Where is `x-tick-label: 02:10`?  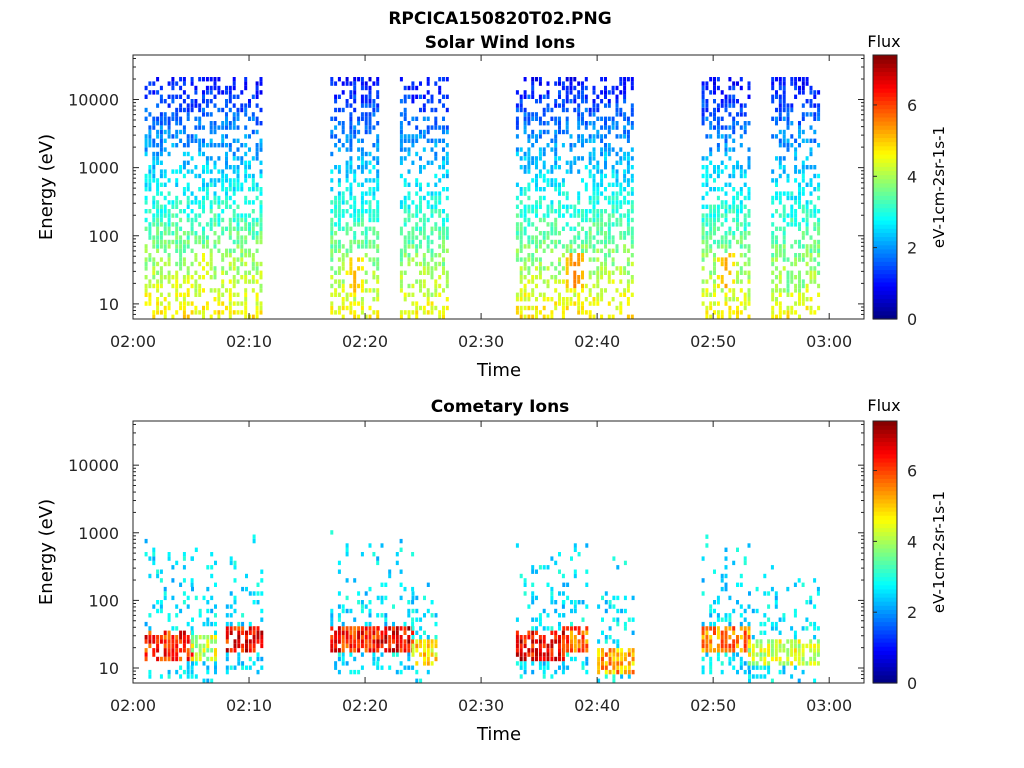
x-tick-label: 02:10 is located at coordinates (249, 705).